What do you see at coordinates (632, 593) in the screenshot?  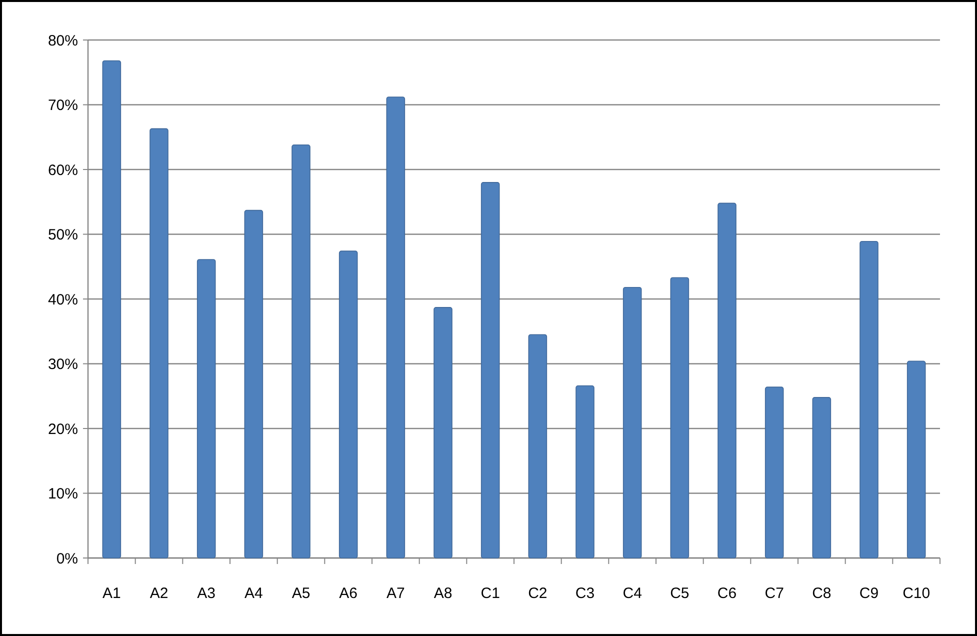 I see `x-tick-label: C4` at bounding box center [632, 593].